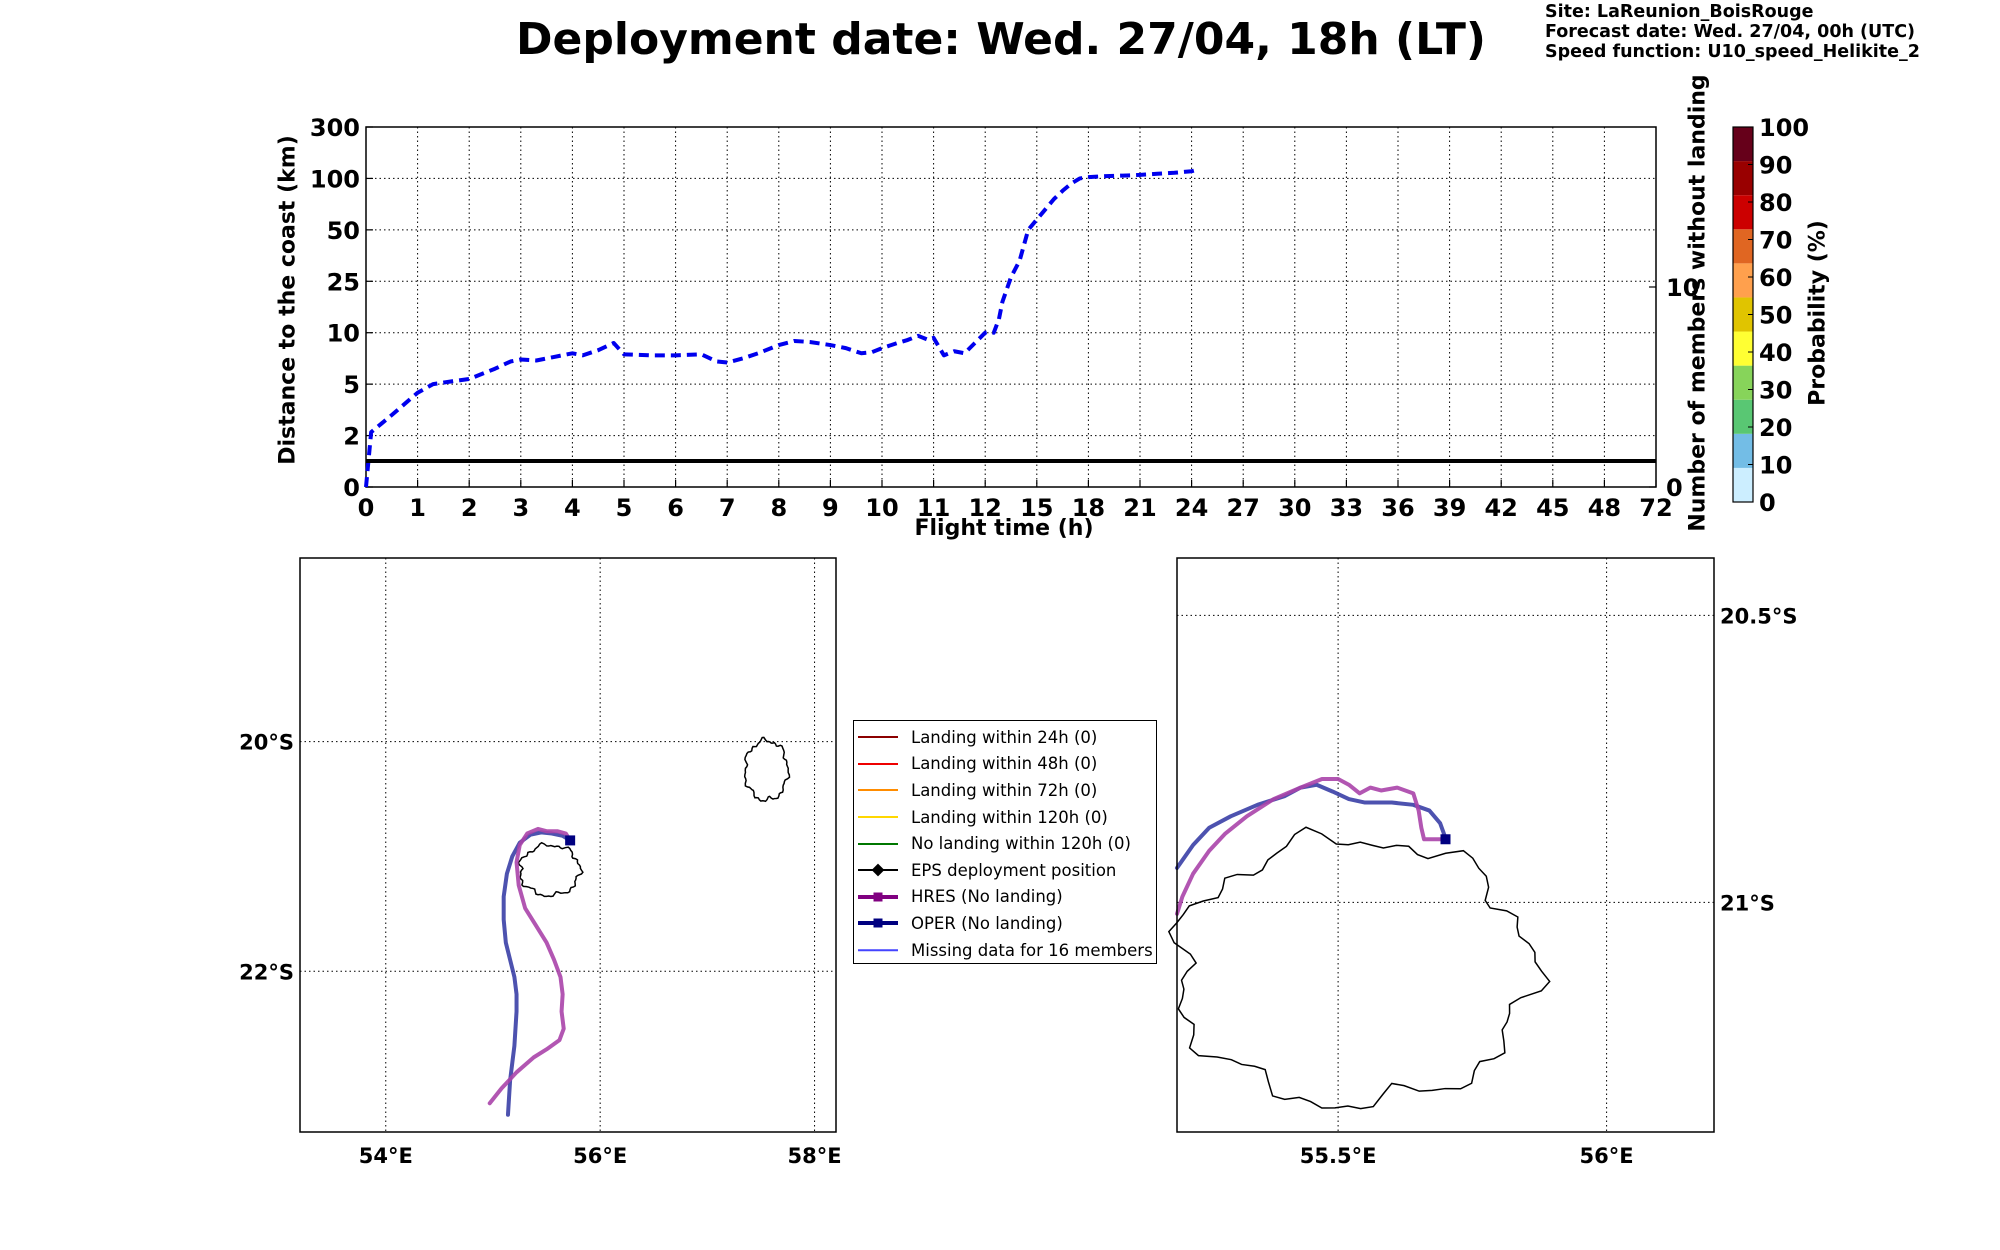  What do you see at coordinates (1552, 508) in the screenshot?
I see `x-tick-label: 45` at bounding box center [1552, 508].